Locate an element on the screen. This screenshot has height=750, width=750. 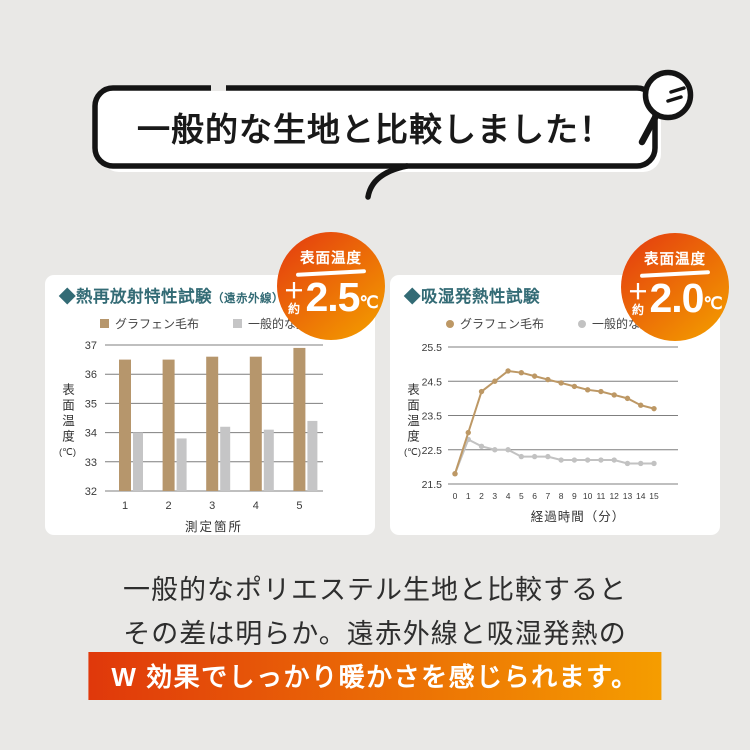
surface-temp-badge-left: 表面温度 ＋ 約 2.5 ℃ is located at coordinates (331, 286).